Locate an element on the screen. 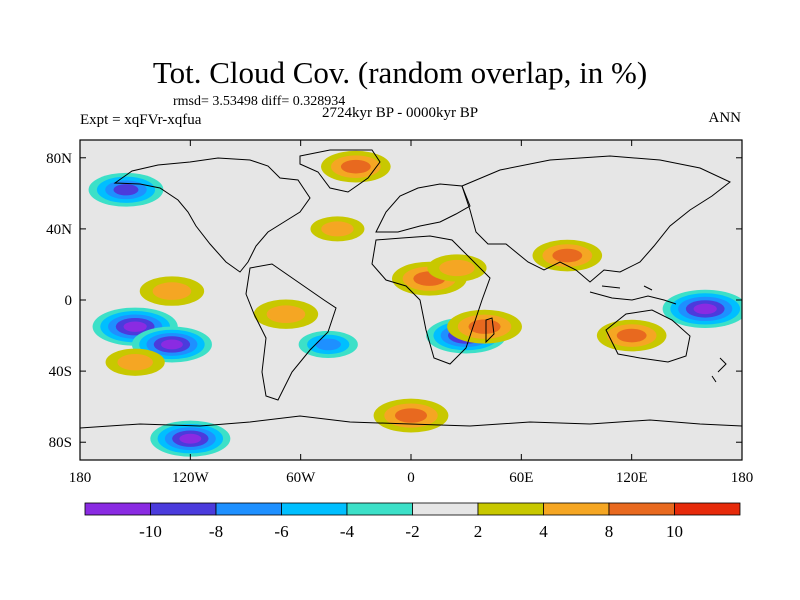 This screenshot has width=800, height=600. x-tick-label: 120W is located at coordinates (191, 478).